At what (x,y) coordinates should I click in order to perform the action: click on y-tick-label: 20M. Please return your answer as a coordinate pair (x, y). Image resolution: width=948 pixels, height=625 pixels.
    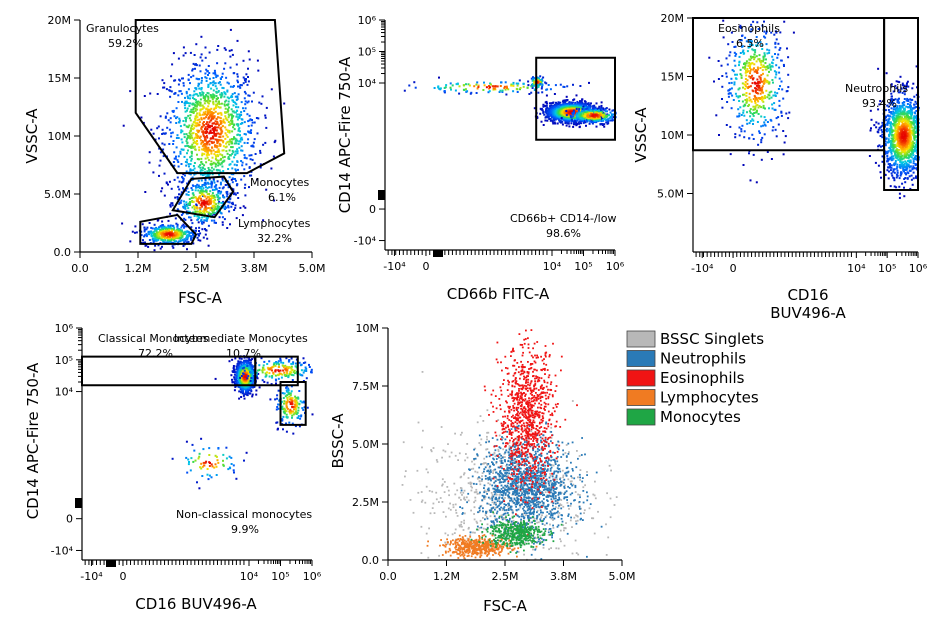
    Looking at the image, I should click on (60, 20).